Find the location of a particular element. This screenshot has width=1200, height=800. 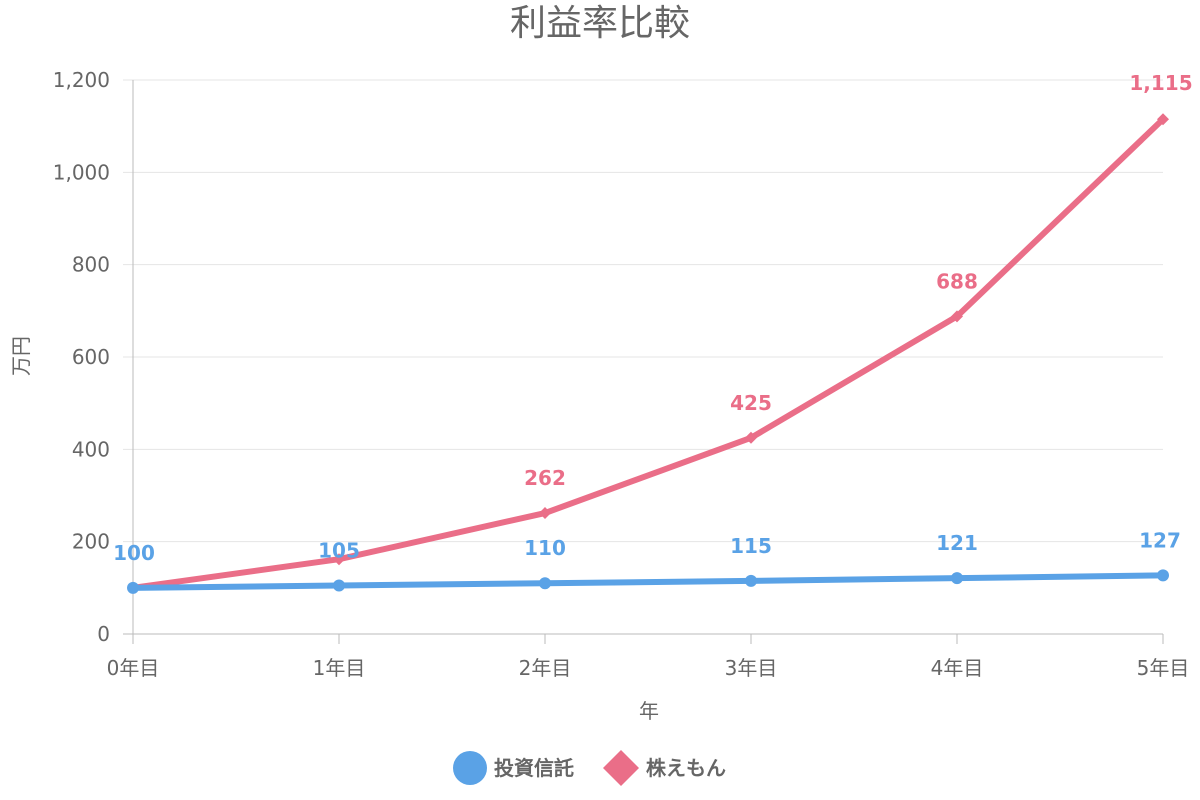

data-label: 688 is located at coordinates (957, 281).